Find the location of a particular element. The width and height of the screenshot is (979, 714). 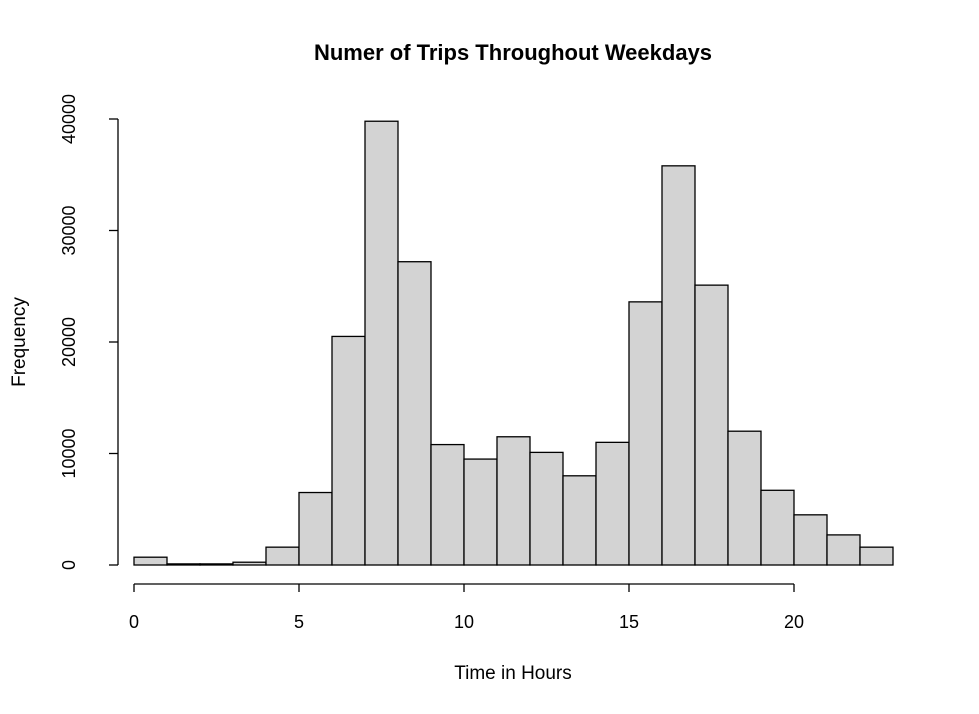

y-tick-label: 0 is located at coordinates (69, 565).